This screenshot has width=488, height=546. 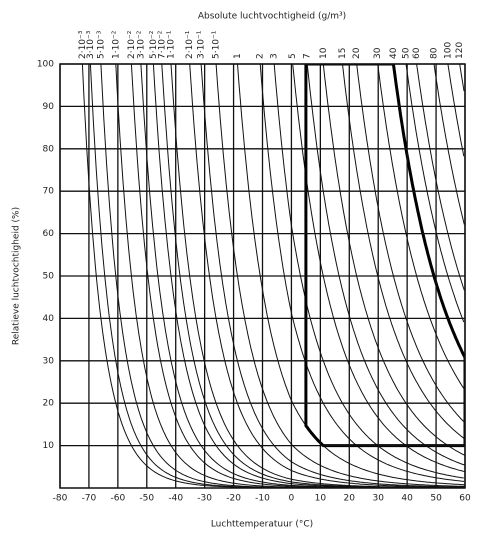 I want to click on top-tick-label: 15, so click(x=343, y=53).